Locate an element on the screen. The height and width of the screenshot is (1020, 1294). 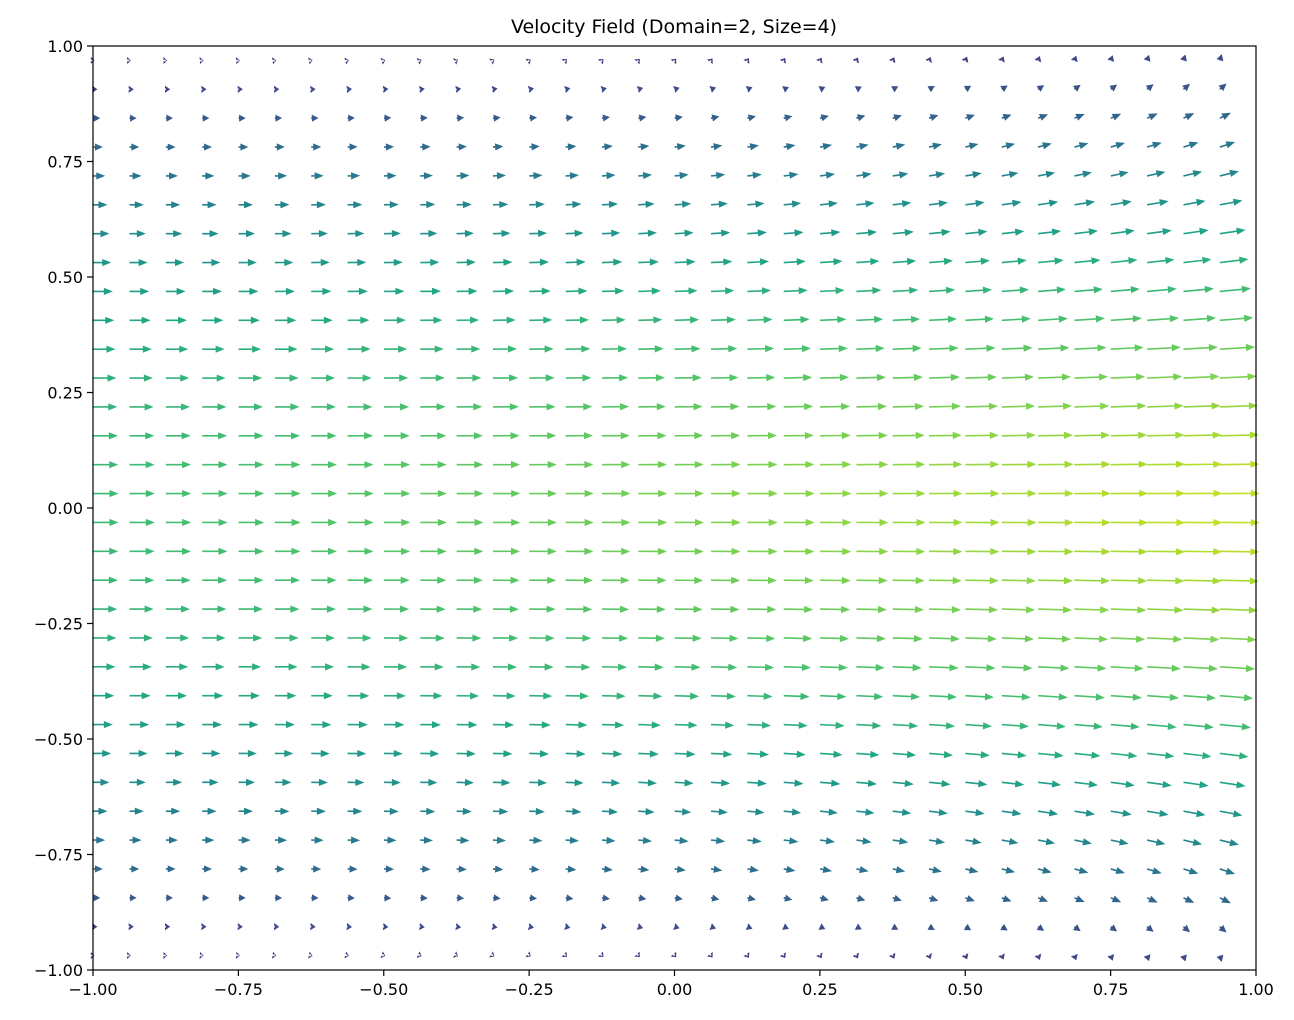
y-tick-label: 0.00 is located at coordinates (65, 508).